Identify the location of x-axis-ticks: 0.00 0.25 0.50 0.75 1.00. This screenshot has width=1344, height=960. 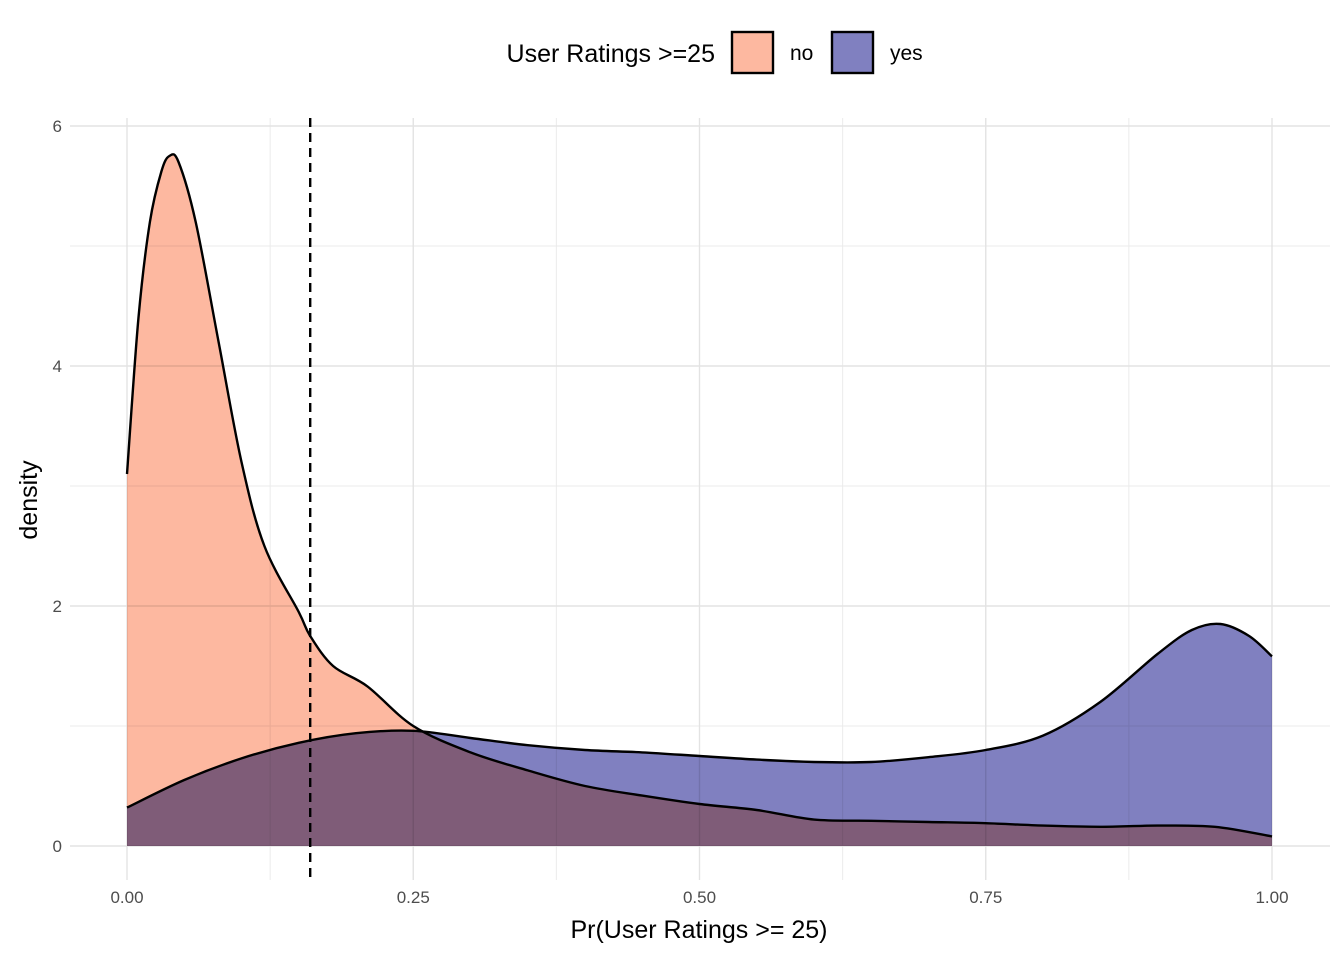
(699, 897).